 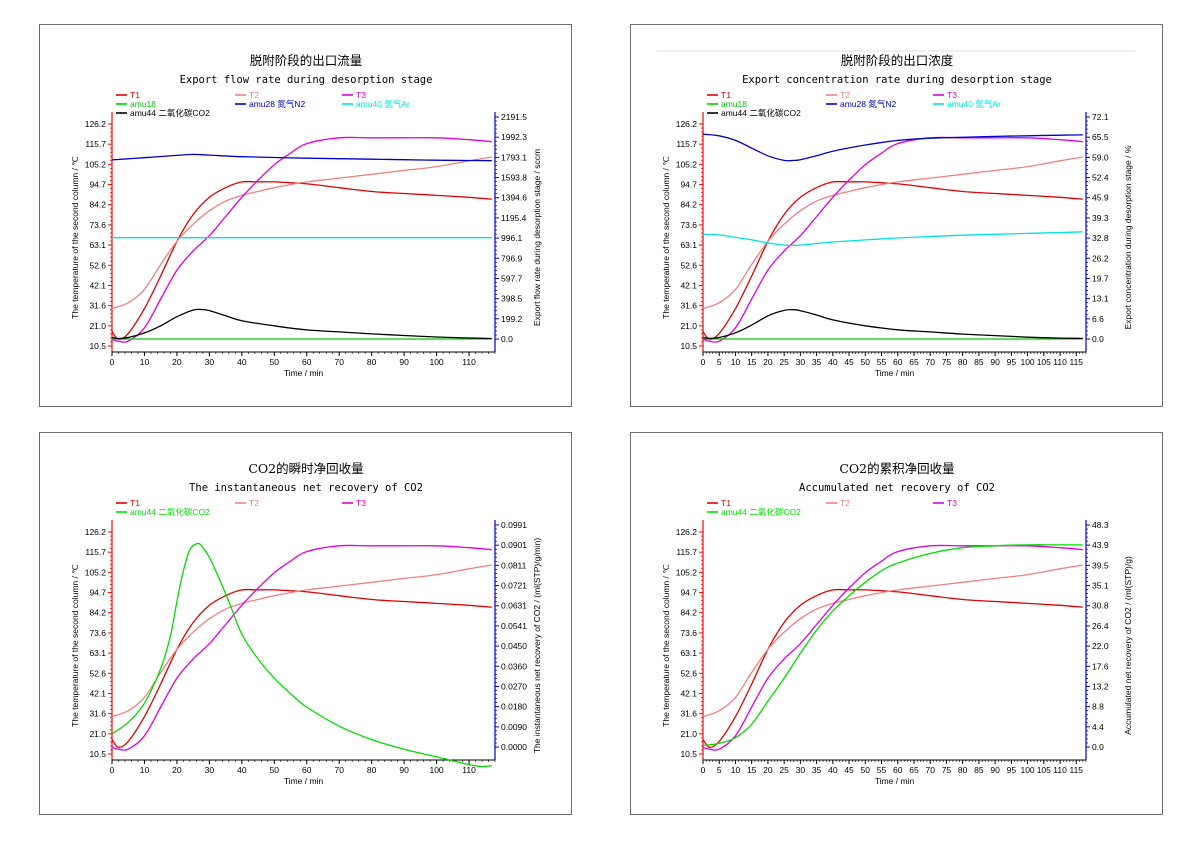 What do you see at coordinates (688, 205) in the screenshot?
I see `y-tick-label: 84.2` at bounding box center [688, 205].